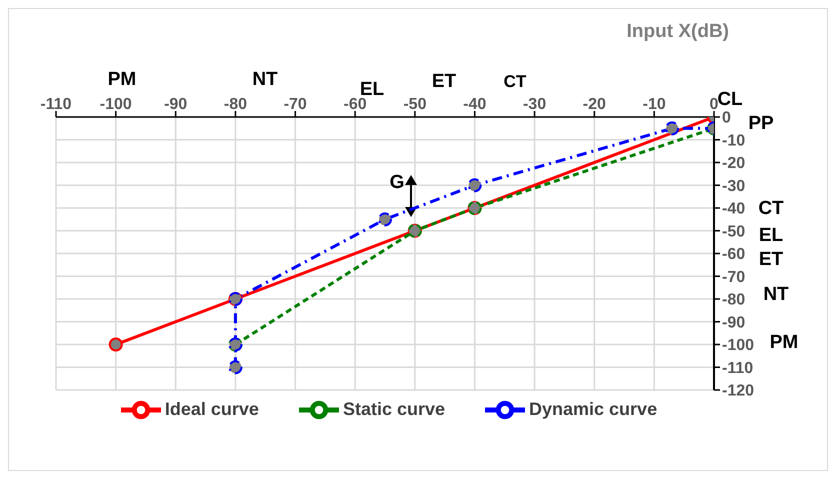 The width and height of the screenshot is (836, 479). I want to click on y-tick-label: -20, so click(734, 163).